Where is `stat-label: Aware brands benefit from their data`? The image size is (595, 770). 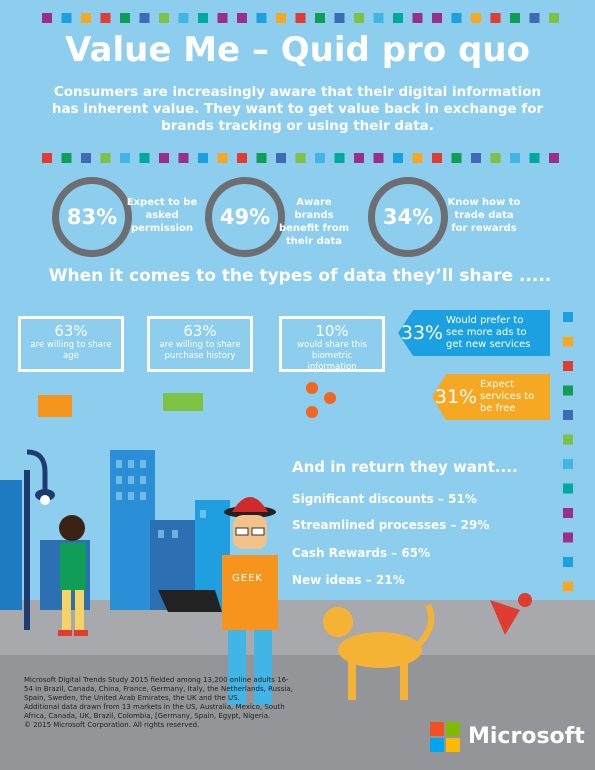 stat-label: Aware brands benefit from their data is located at coordinates (314, 222).